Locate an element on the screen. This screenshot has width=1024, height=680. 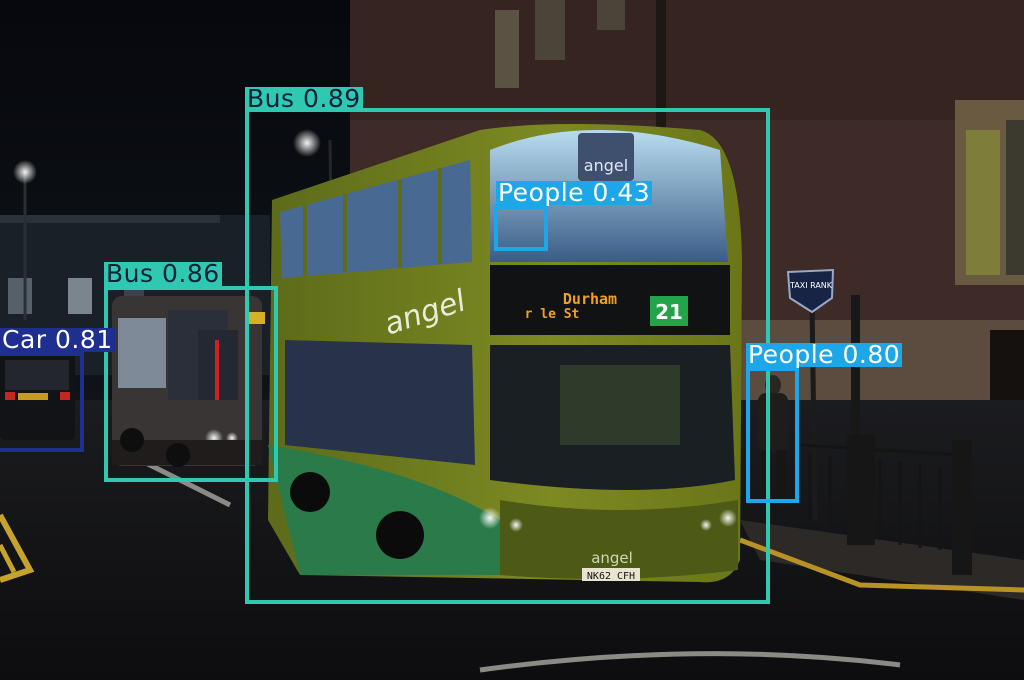
car-detection-box is located at coordinates (42, 402).